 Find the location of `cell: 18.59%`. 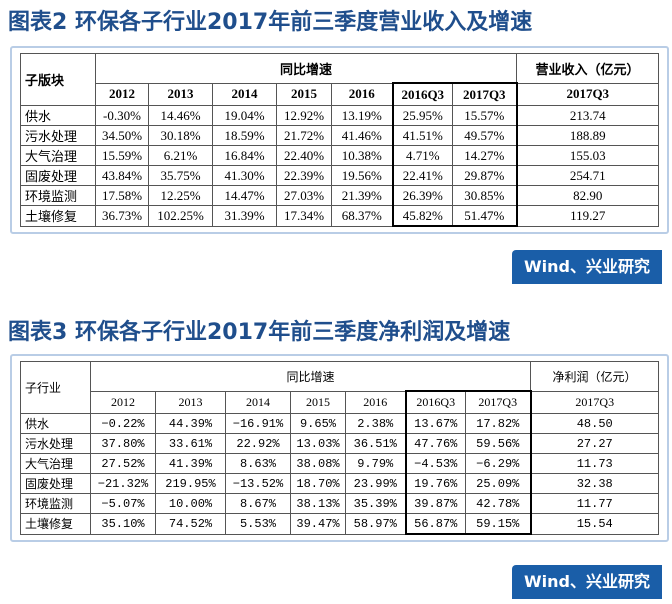

cell: 18.59% is located at coordinates (244, 135).